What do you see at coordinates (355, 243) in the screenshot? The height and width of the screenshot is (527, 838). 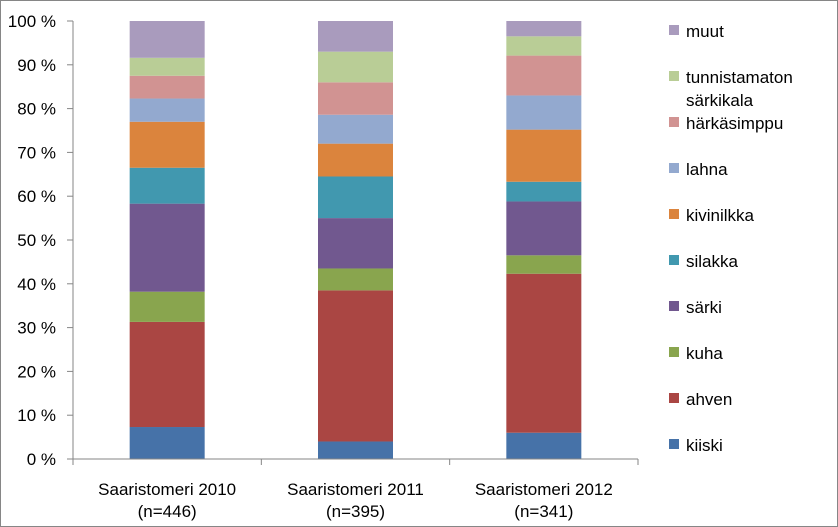 I see `bar-segment-2-särki` at bounding box center [355, 243].